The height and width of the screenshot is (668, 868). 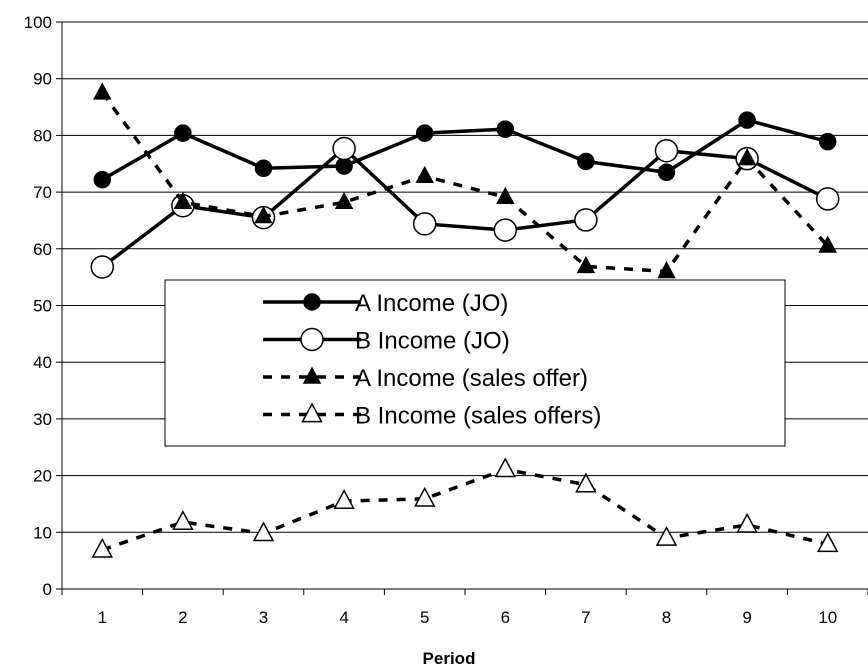 I want to click on x-axis-title: Period, so click(x=449, y=658).